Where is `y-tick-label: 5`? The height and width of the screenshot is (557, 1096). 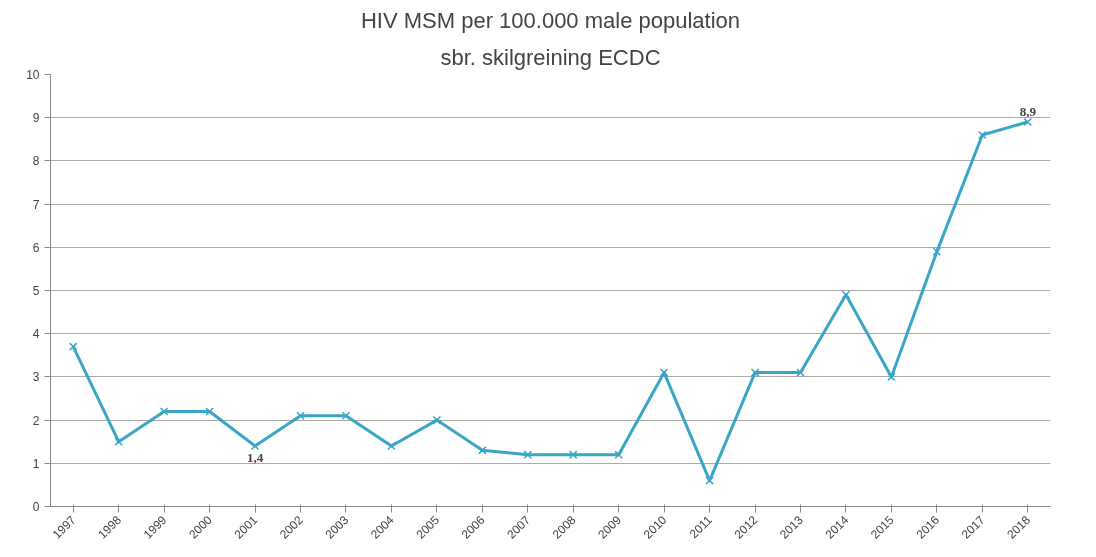 y-tick-label: 5 is located at coordinates (36, 291).